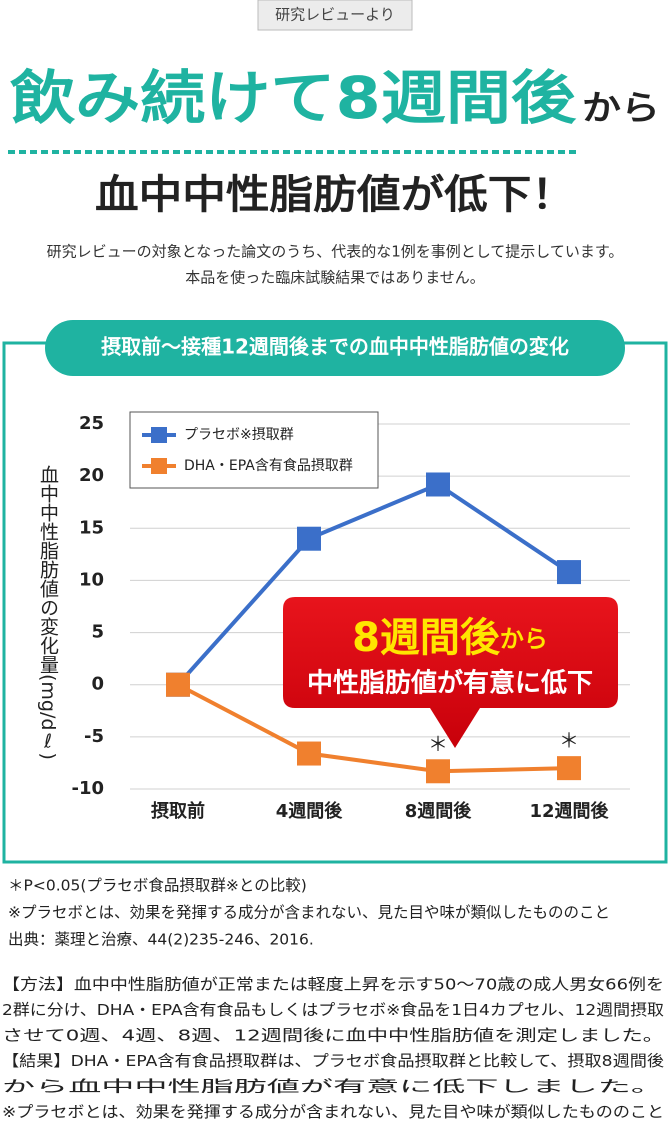 The height and width of the screenshot is (1126, 670). I want to click on callout-box, so click(450, 672).